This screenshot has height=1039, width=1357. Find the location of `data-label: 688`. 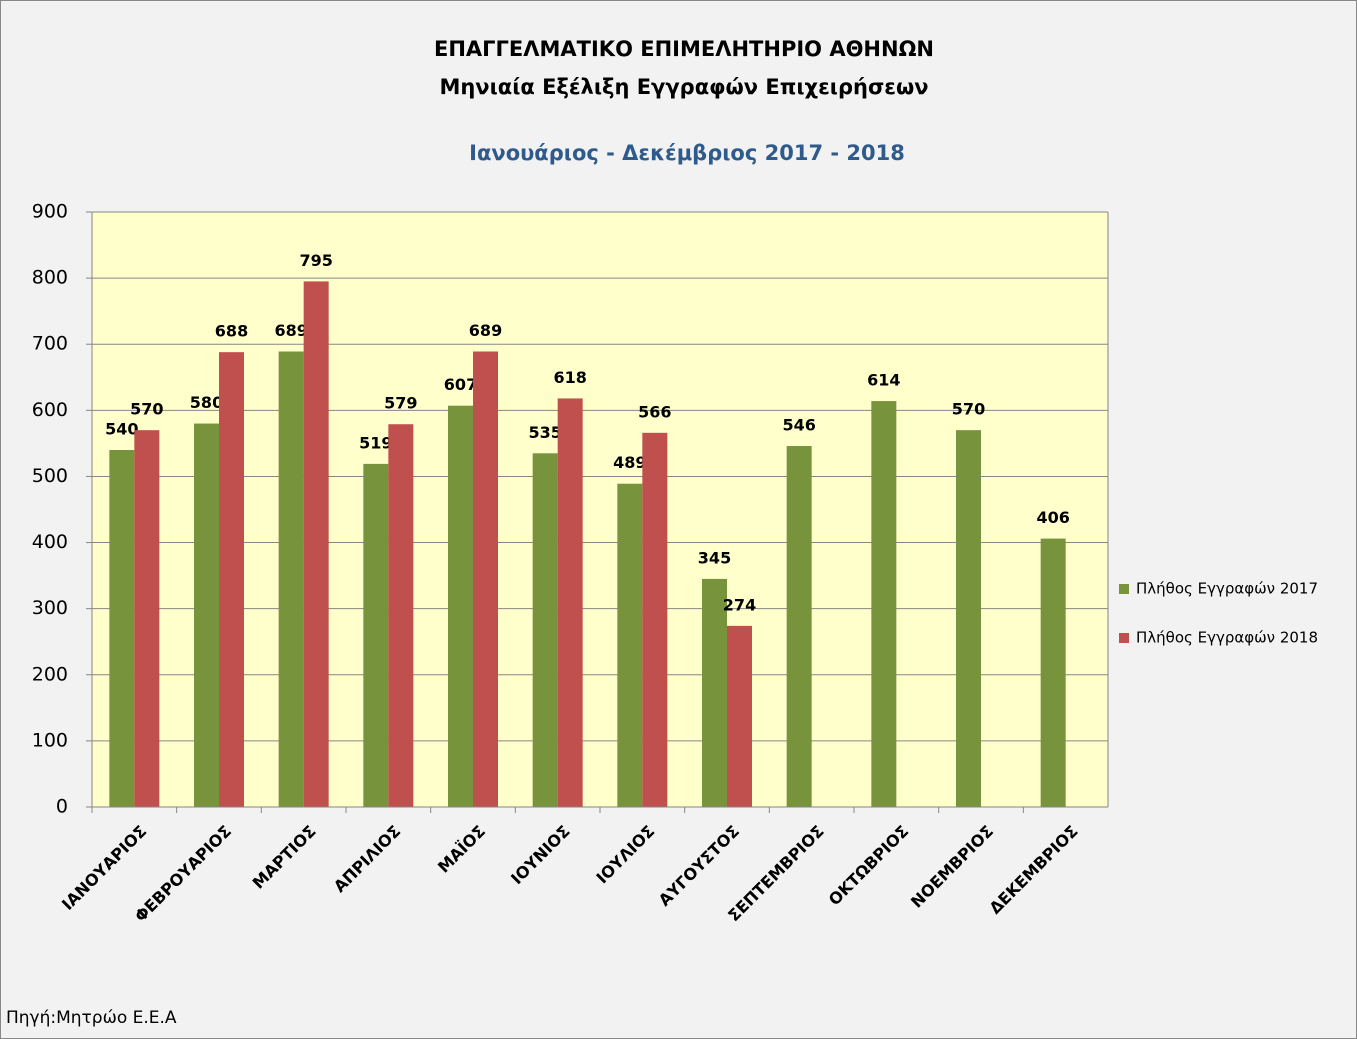

data-label: 688 is located at coordinates (231, 331).